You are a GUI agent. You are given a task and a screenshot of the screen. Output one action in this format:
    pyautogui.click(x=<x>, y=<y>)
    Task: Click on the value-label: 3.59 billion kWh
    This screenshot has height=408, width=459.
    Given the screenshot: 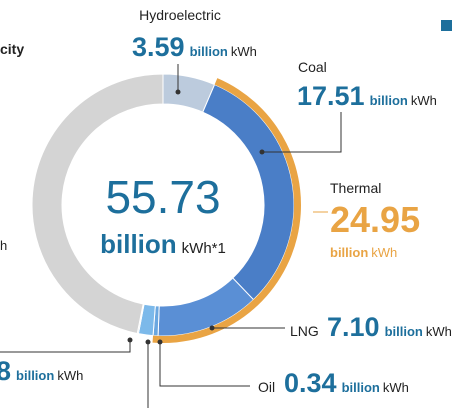 What is the action you would take?
    pyautogui.click(x=194, y=47)
    